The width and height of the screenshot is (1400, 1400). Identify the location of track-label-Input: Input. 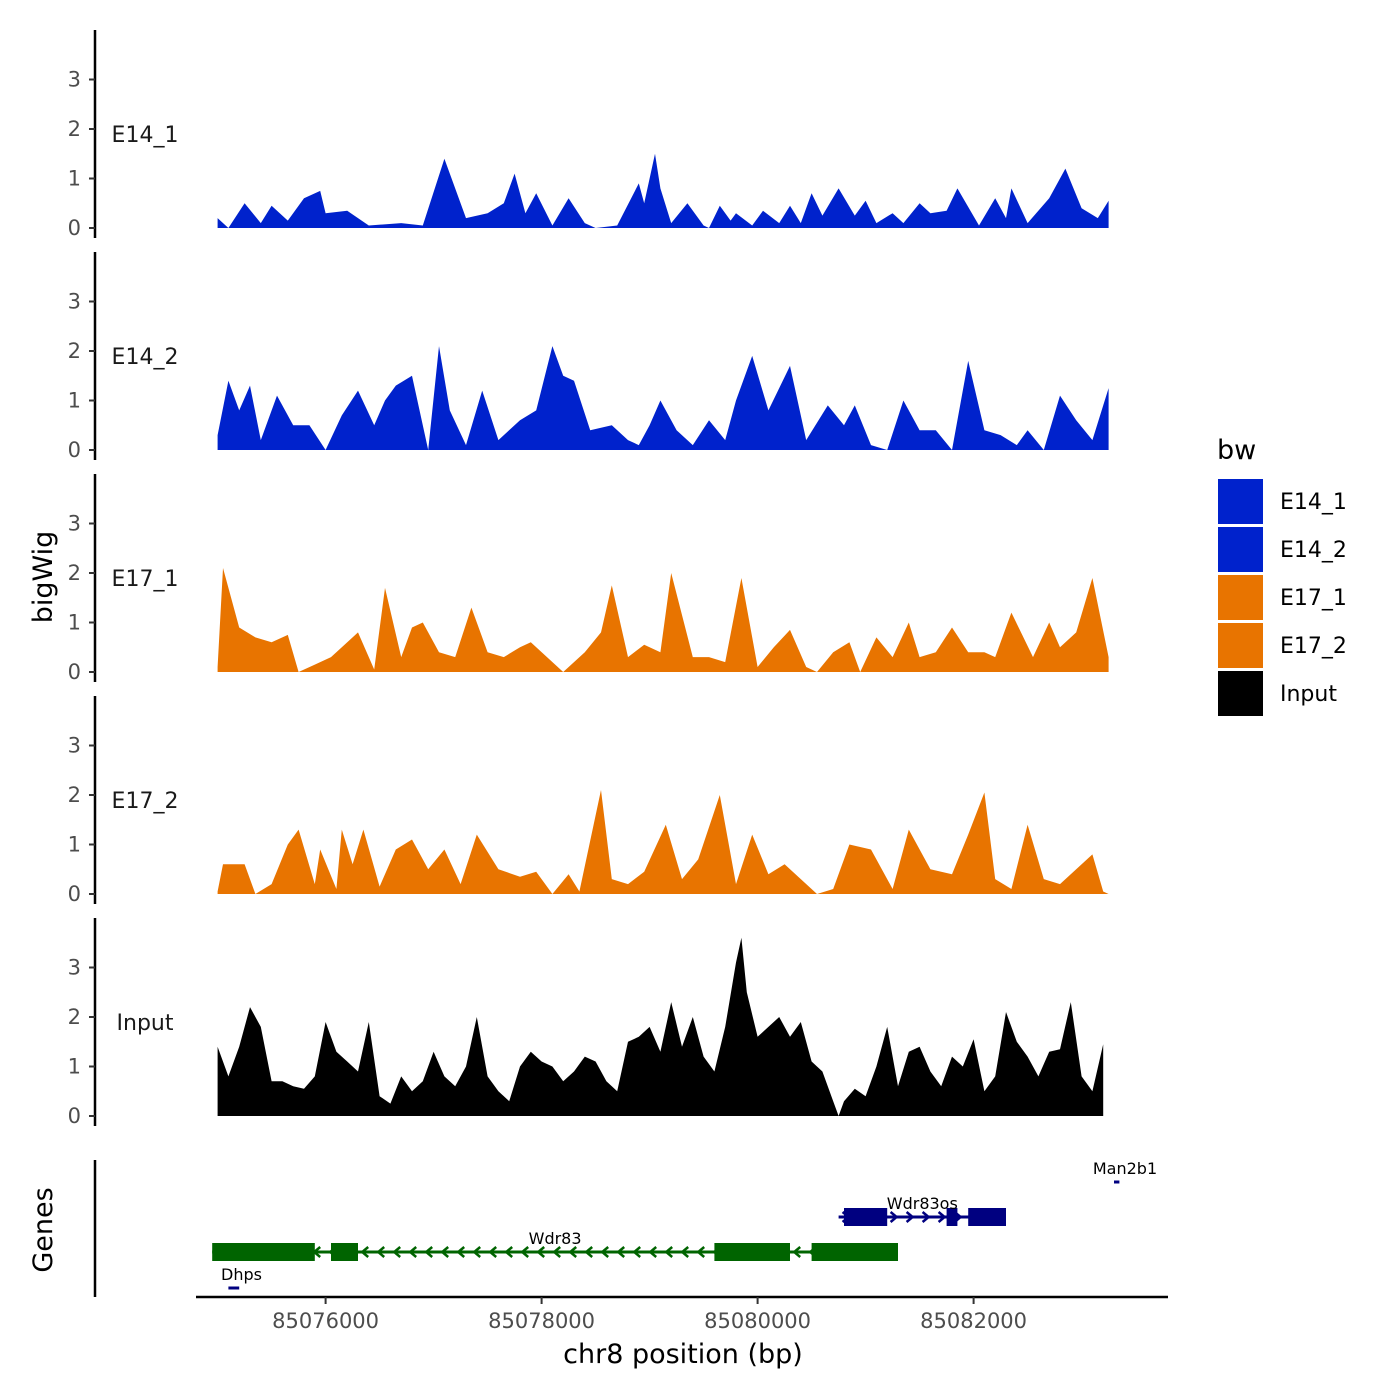
(145, 1023).